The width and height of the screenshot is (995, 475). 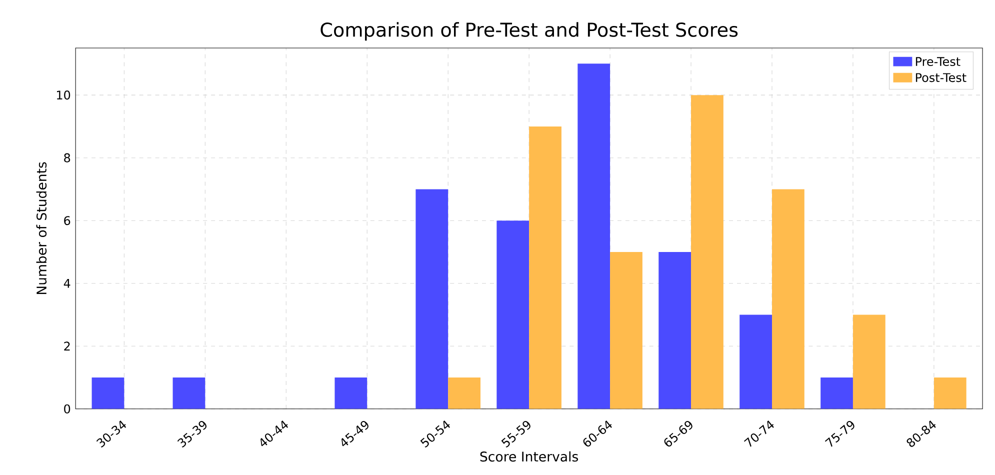 I want to click on y-tick-label: 2, so click(x=67, y=346).